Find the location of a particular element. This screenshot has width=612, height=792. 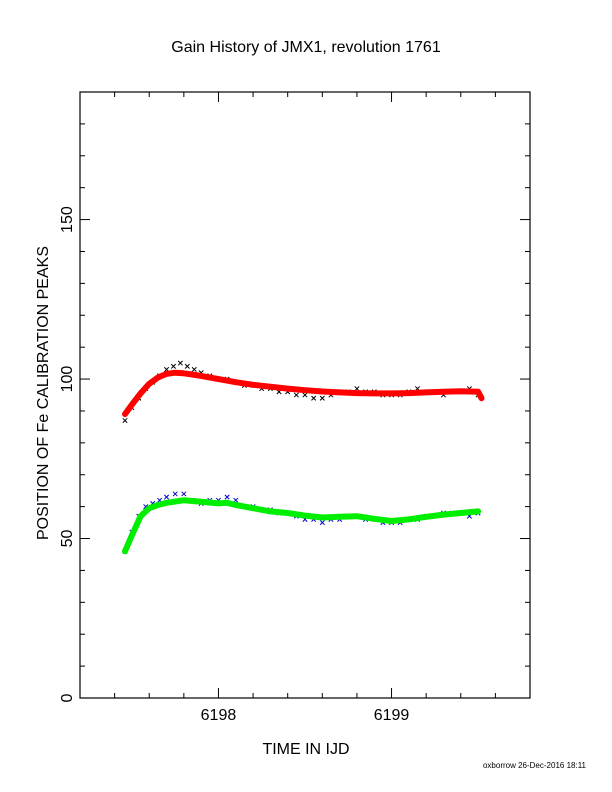

chart-title: Gain History of JMX1, revolution 1761 is located at coordinates (306, 47).